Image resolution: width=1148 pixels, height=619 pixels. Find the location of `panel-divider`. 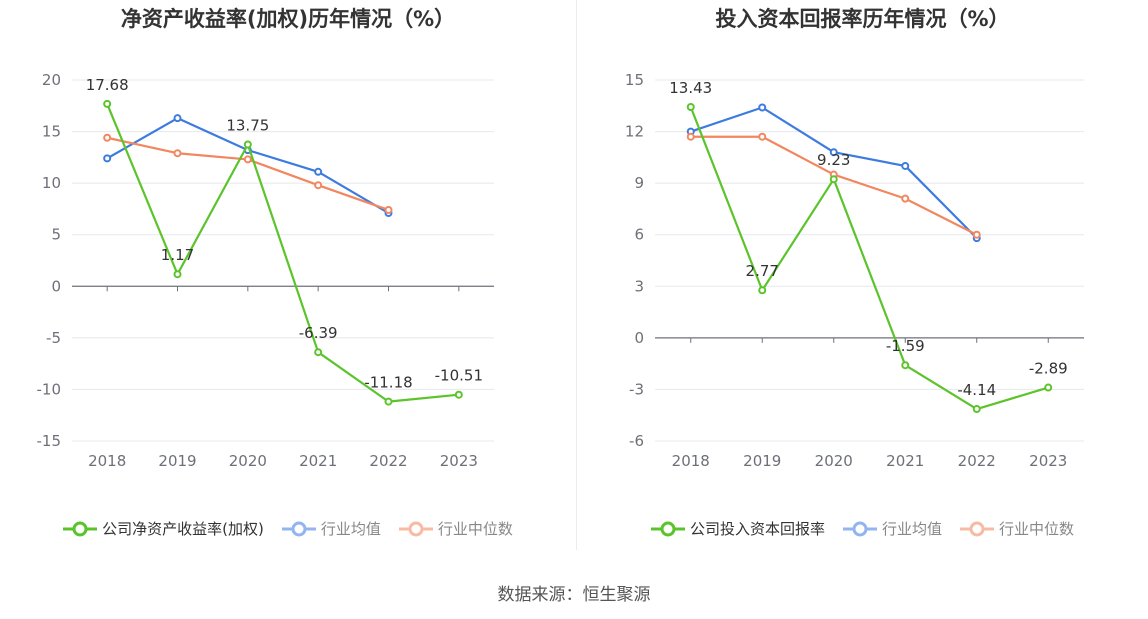

panel-divider is located at coordinates (576, 275).